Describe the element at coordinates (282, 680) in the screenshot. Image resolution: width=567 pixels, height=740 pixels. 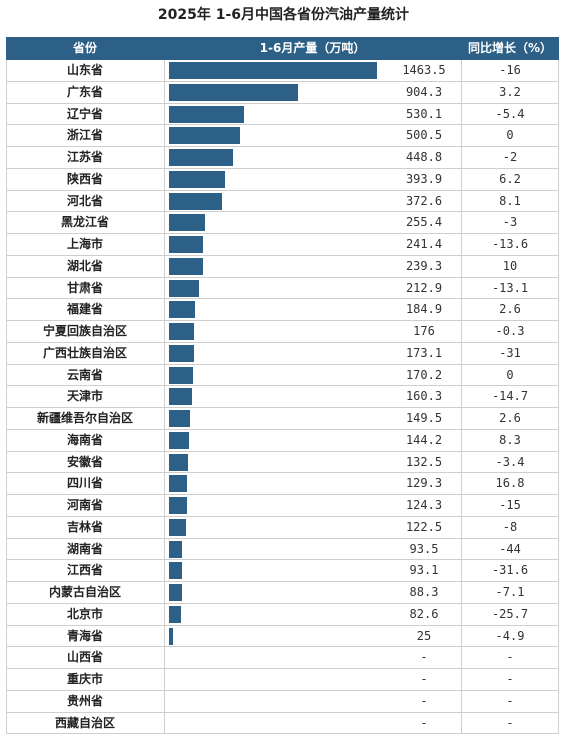
I see `table-row: 重庆市 - -` at that location.